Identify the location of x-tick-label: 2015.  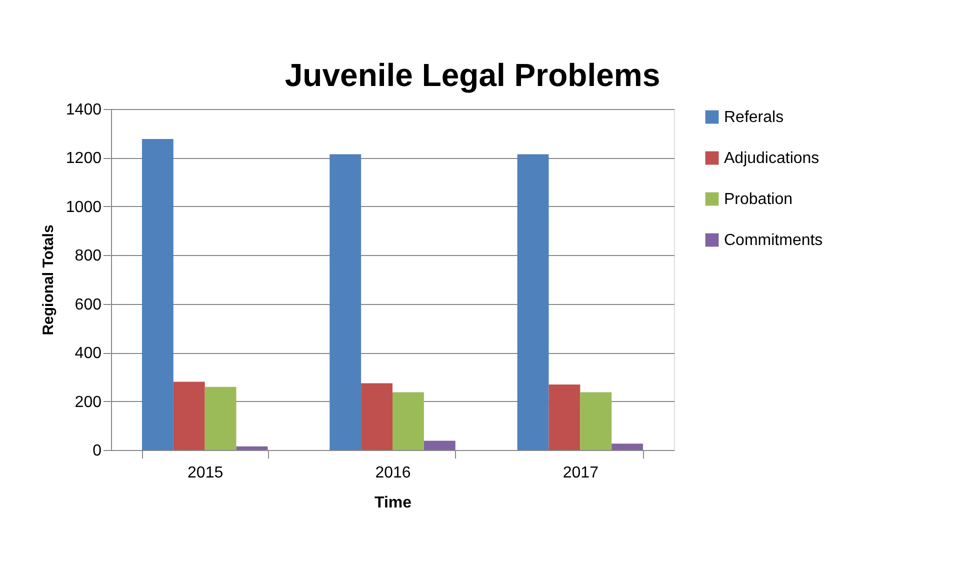
(206, 473).